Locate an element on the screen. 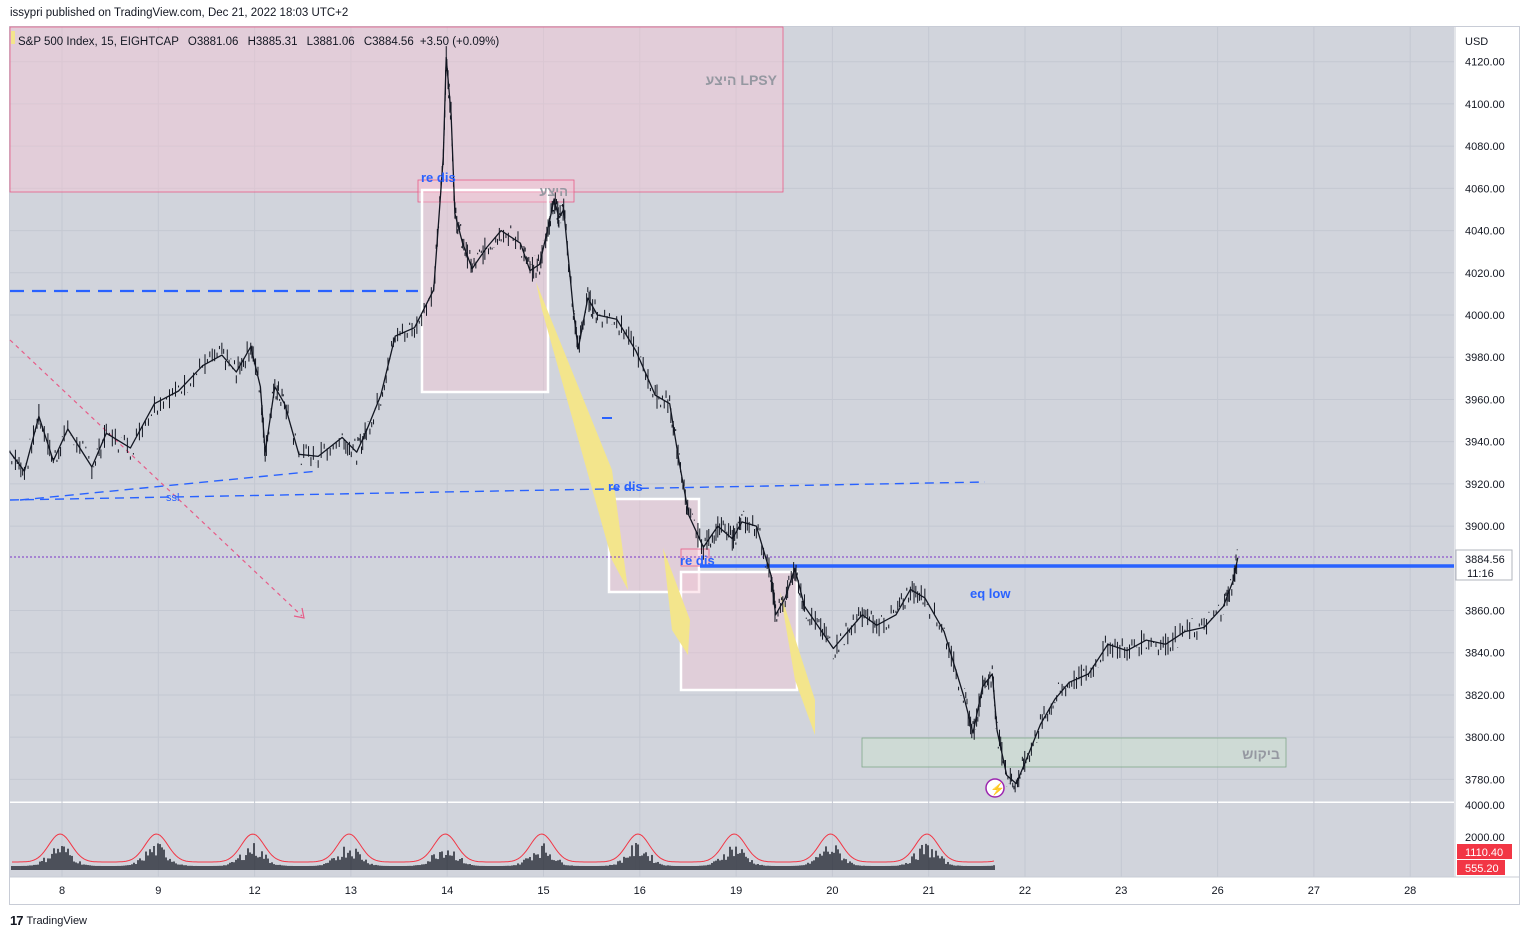 Image resolution: width=1529 pixels, height=939 pixels. y-tick-label: 4080.00 is located at coordinates (1485, 147).